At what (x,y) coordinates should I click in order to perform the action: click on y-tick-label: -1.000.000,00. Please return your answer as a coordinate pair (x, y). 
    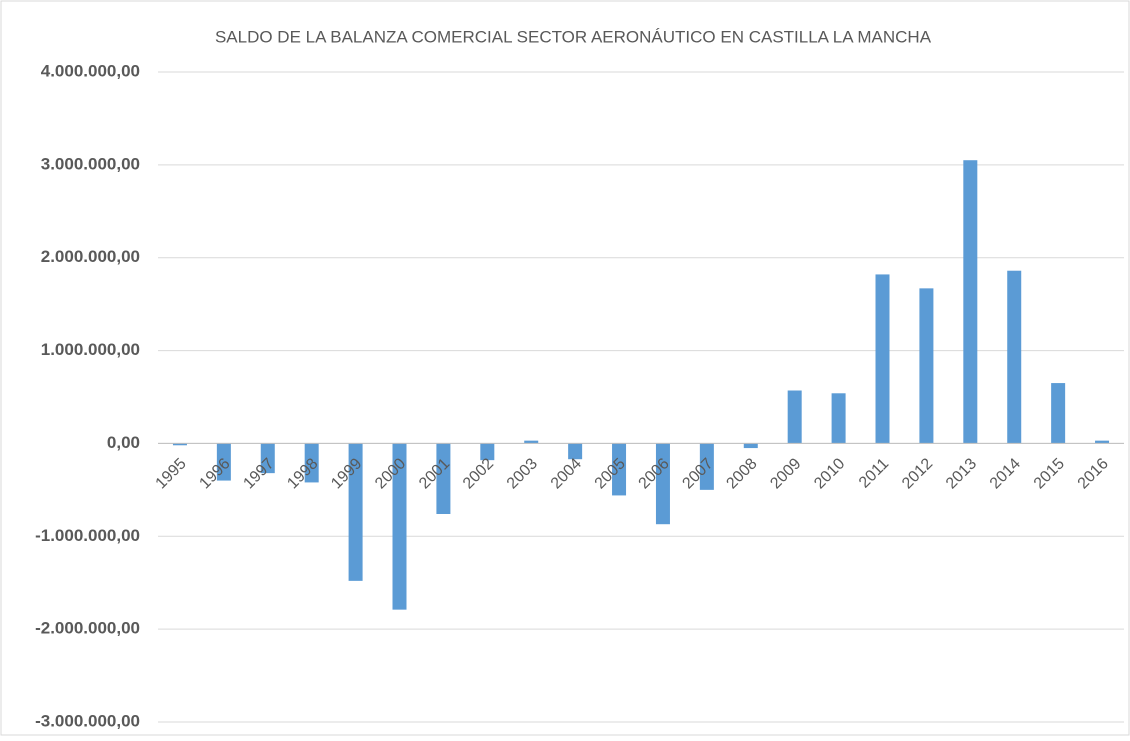
    Looking at the image, I should click on (87, 535).